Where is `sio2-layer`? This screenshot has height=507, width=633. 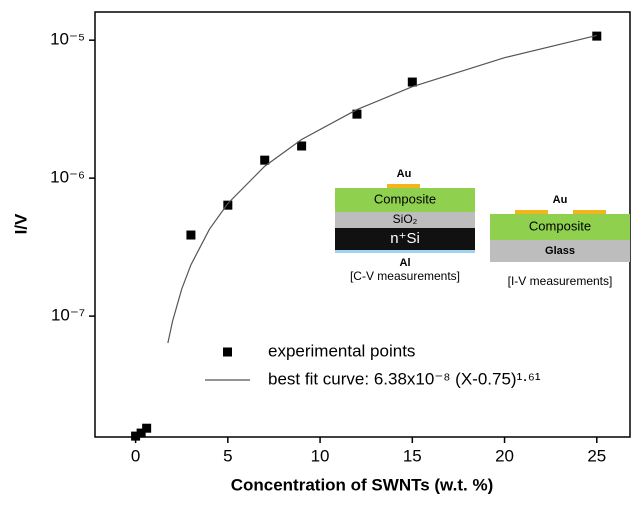
sio2-layer is located at coordinates (405, 220).